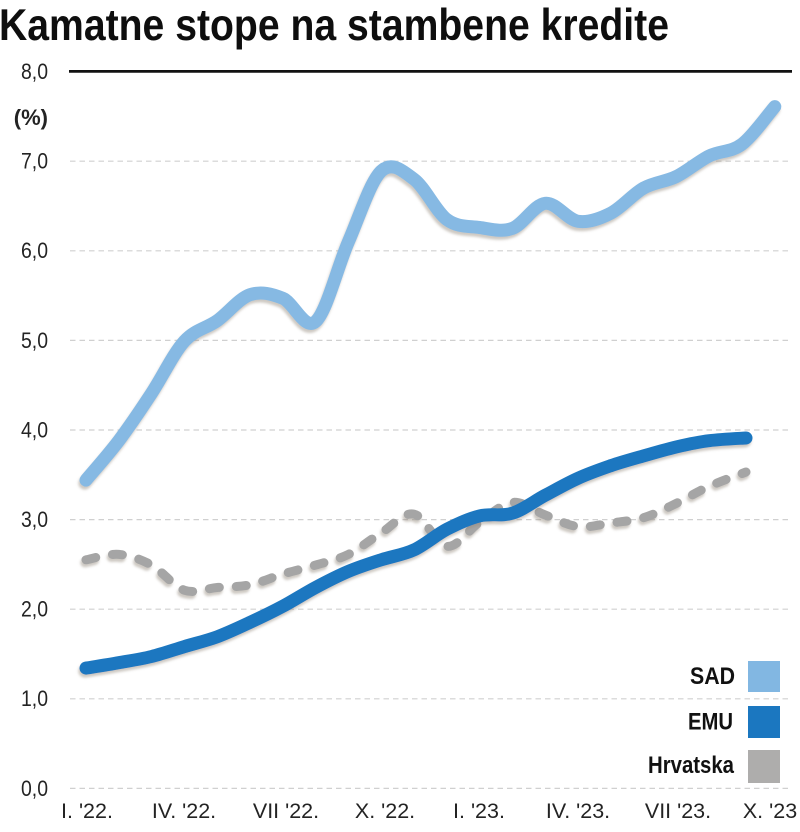  Describe the element at coordinates (34, 698) in the screenshot. I see `svg-text: 1,0` at that location.